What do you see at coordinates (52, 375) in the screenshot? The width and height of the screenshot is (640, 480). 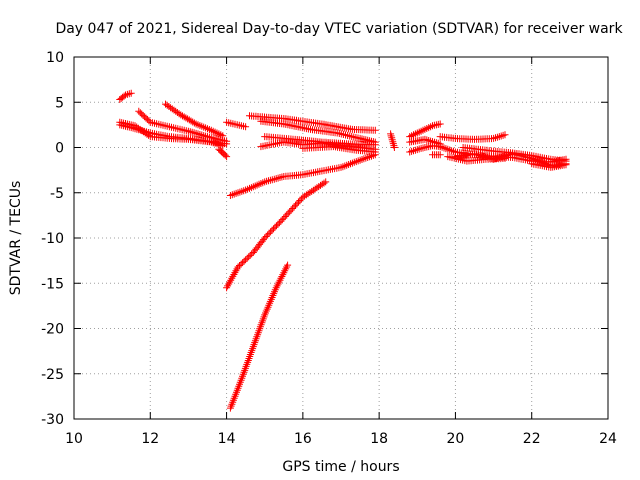 I see `y-tick-label: -25` at bounding box center [52, 375].